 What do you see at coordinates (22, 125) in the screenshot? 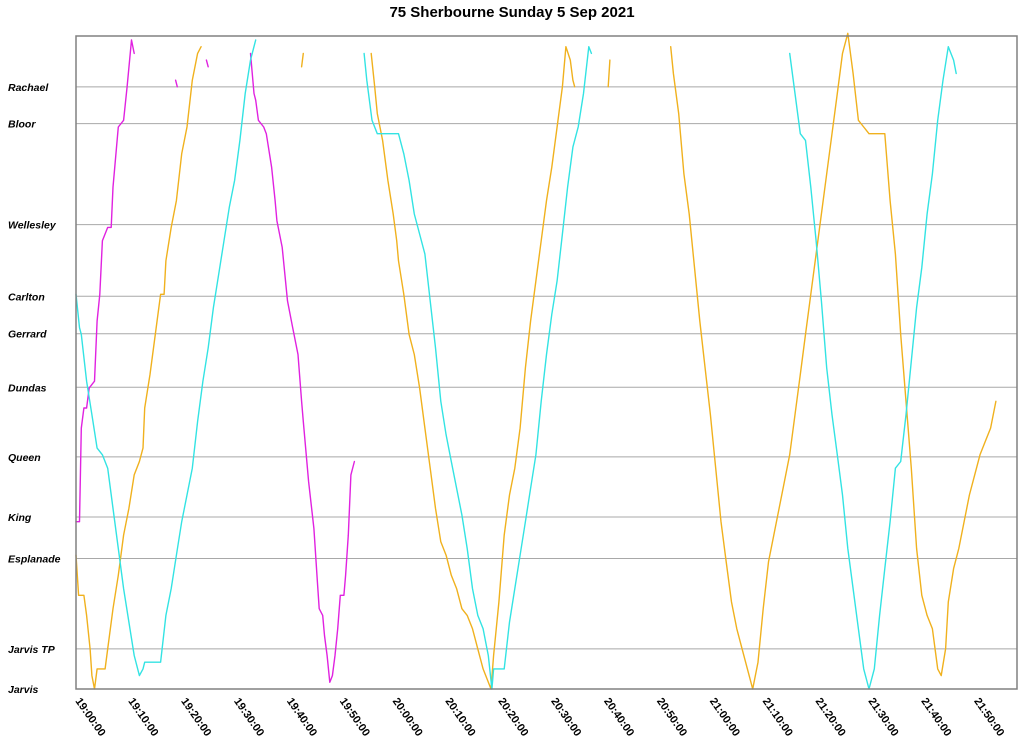
I see `y-label-bloor: Bloor` at bounding box center [22, 125].